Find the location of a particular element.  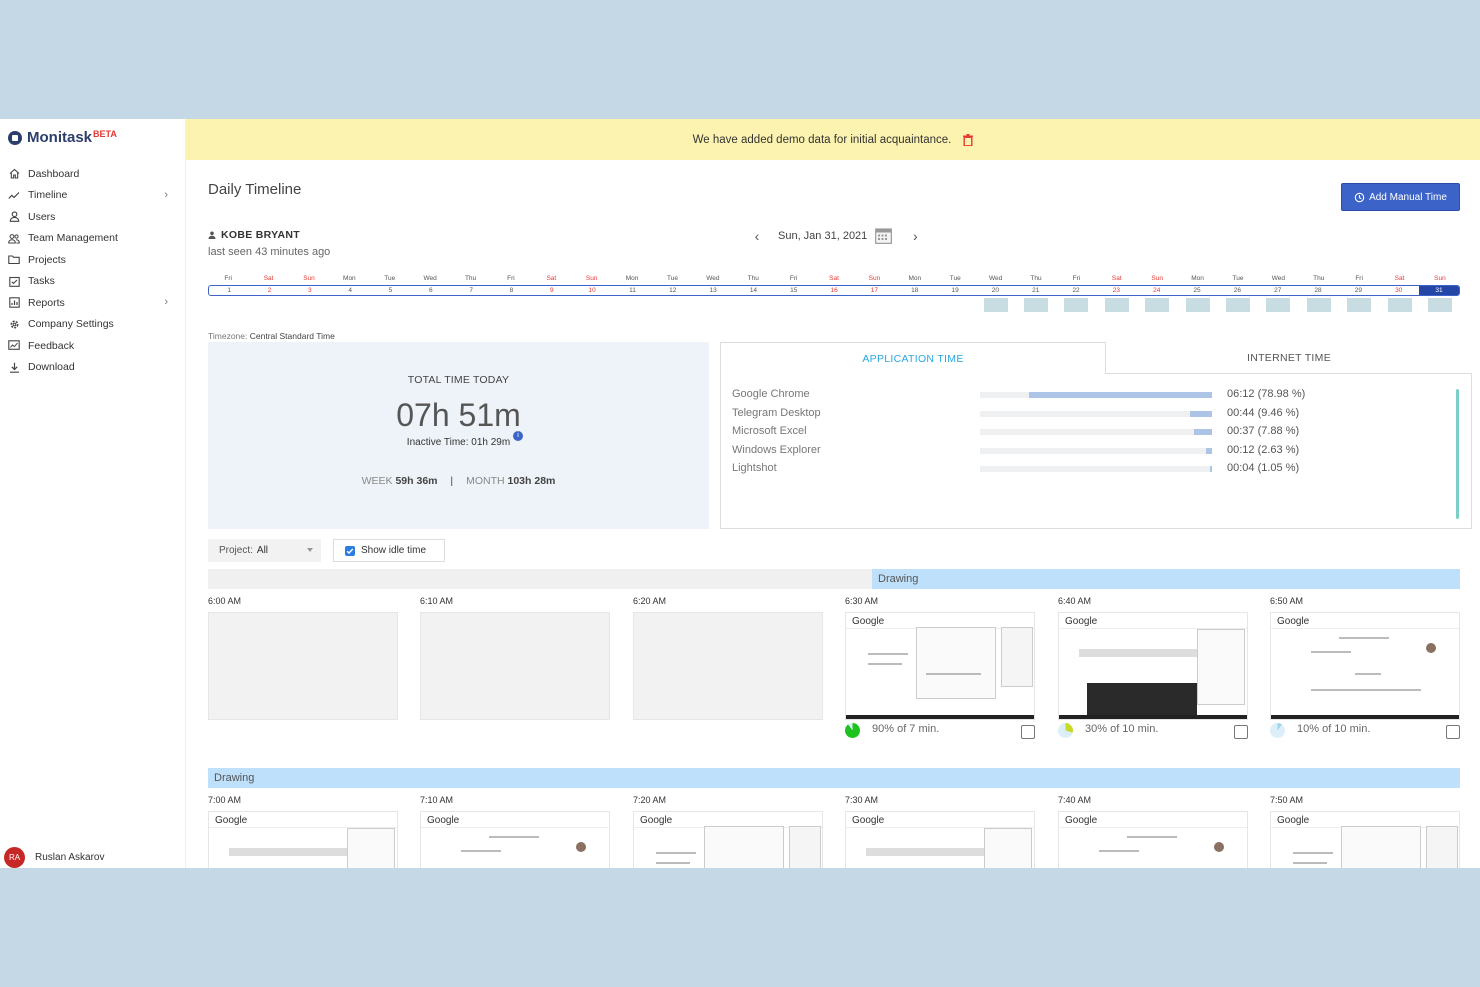

day-cell: 29 is located at coordinates (1358, 290).